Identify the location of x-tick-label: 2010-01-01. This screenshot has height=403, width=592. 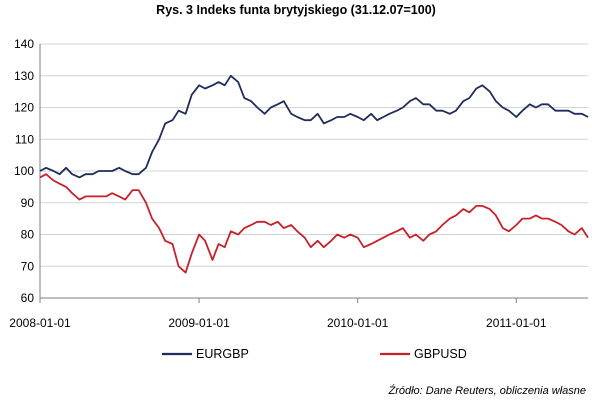
(358, 323).